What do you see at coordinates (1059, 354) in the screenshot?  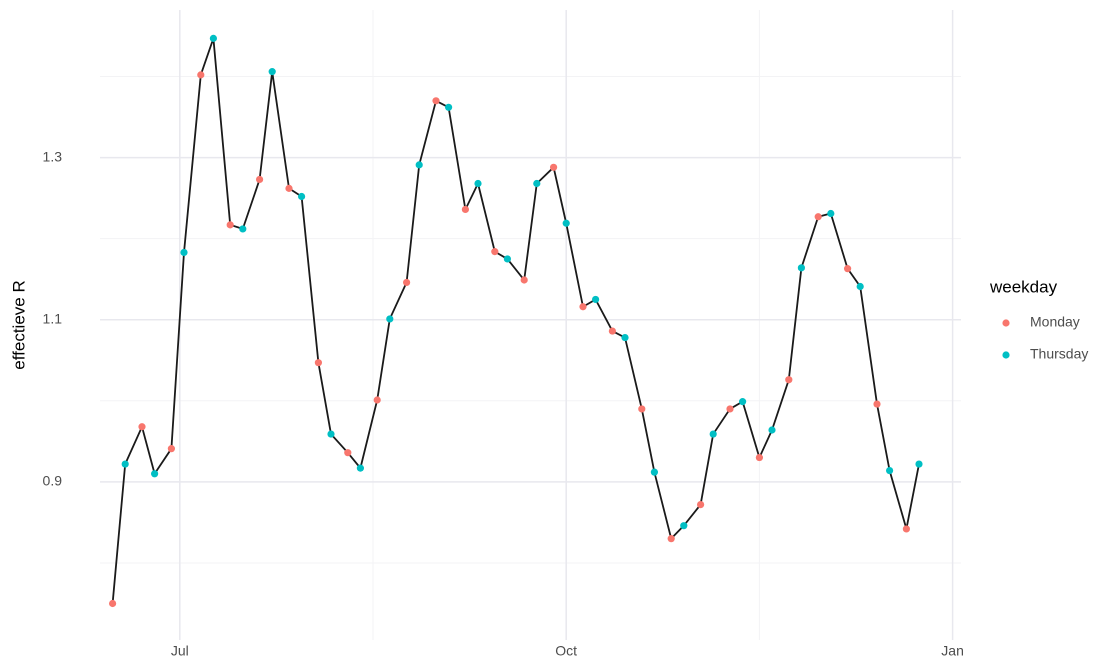 I see `legend-label: Thursday` at bounding box center [1059, 354].